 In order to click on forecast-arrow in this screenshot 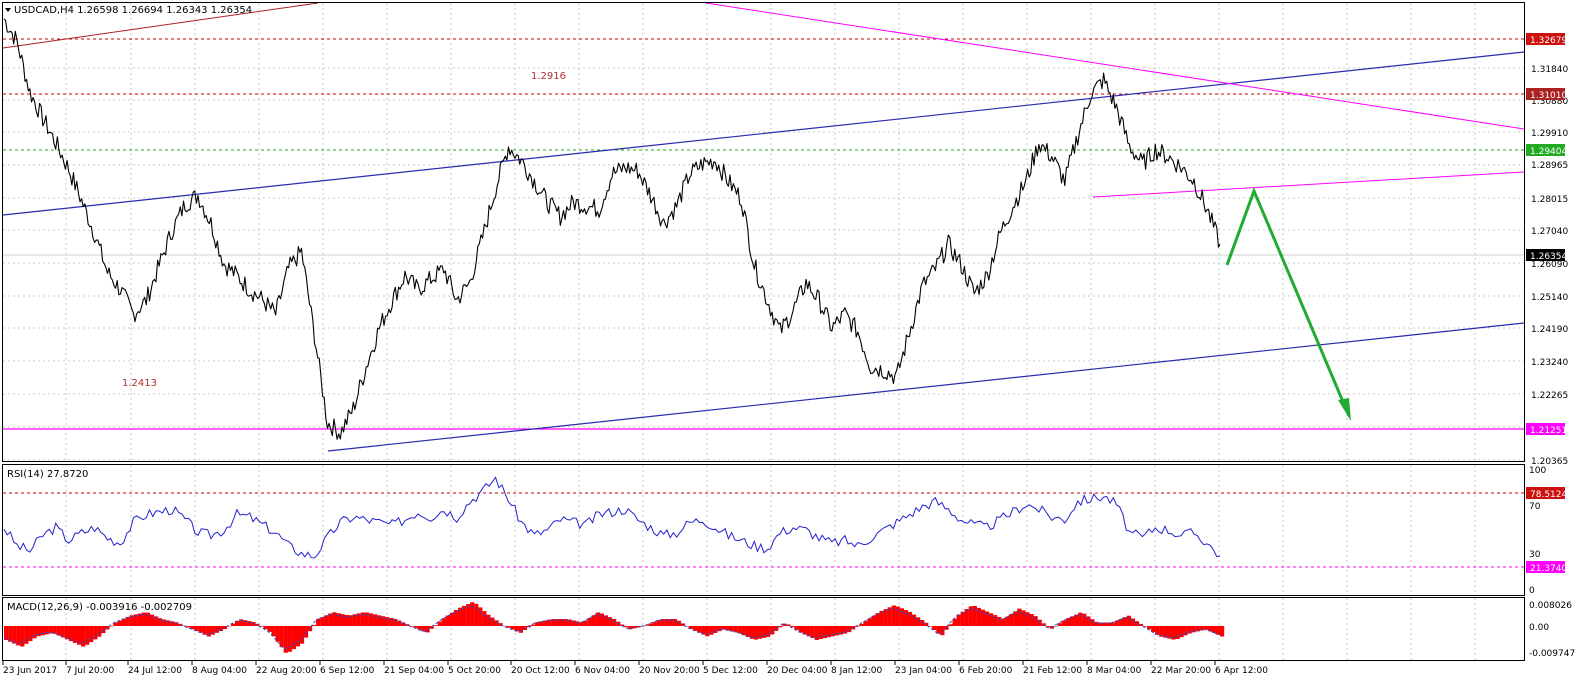, I will do `click(1288, 303)`.